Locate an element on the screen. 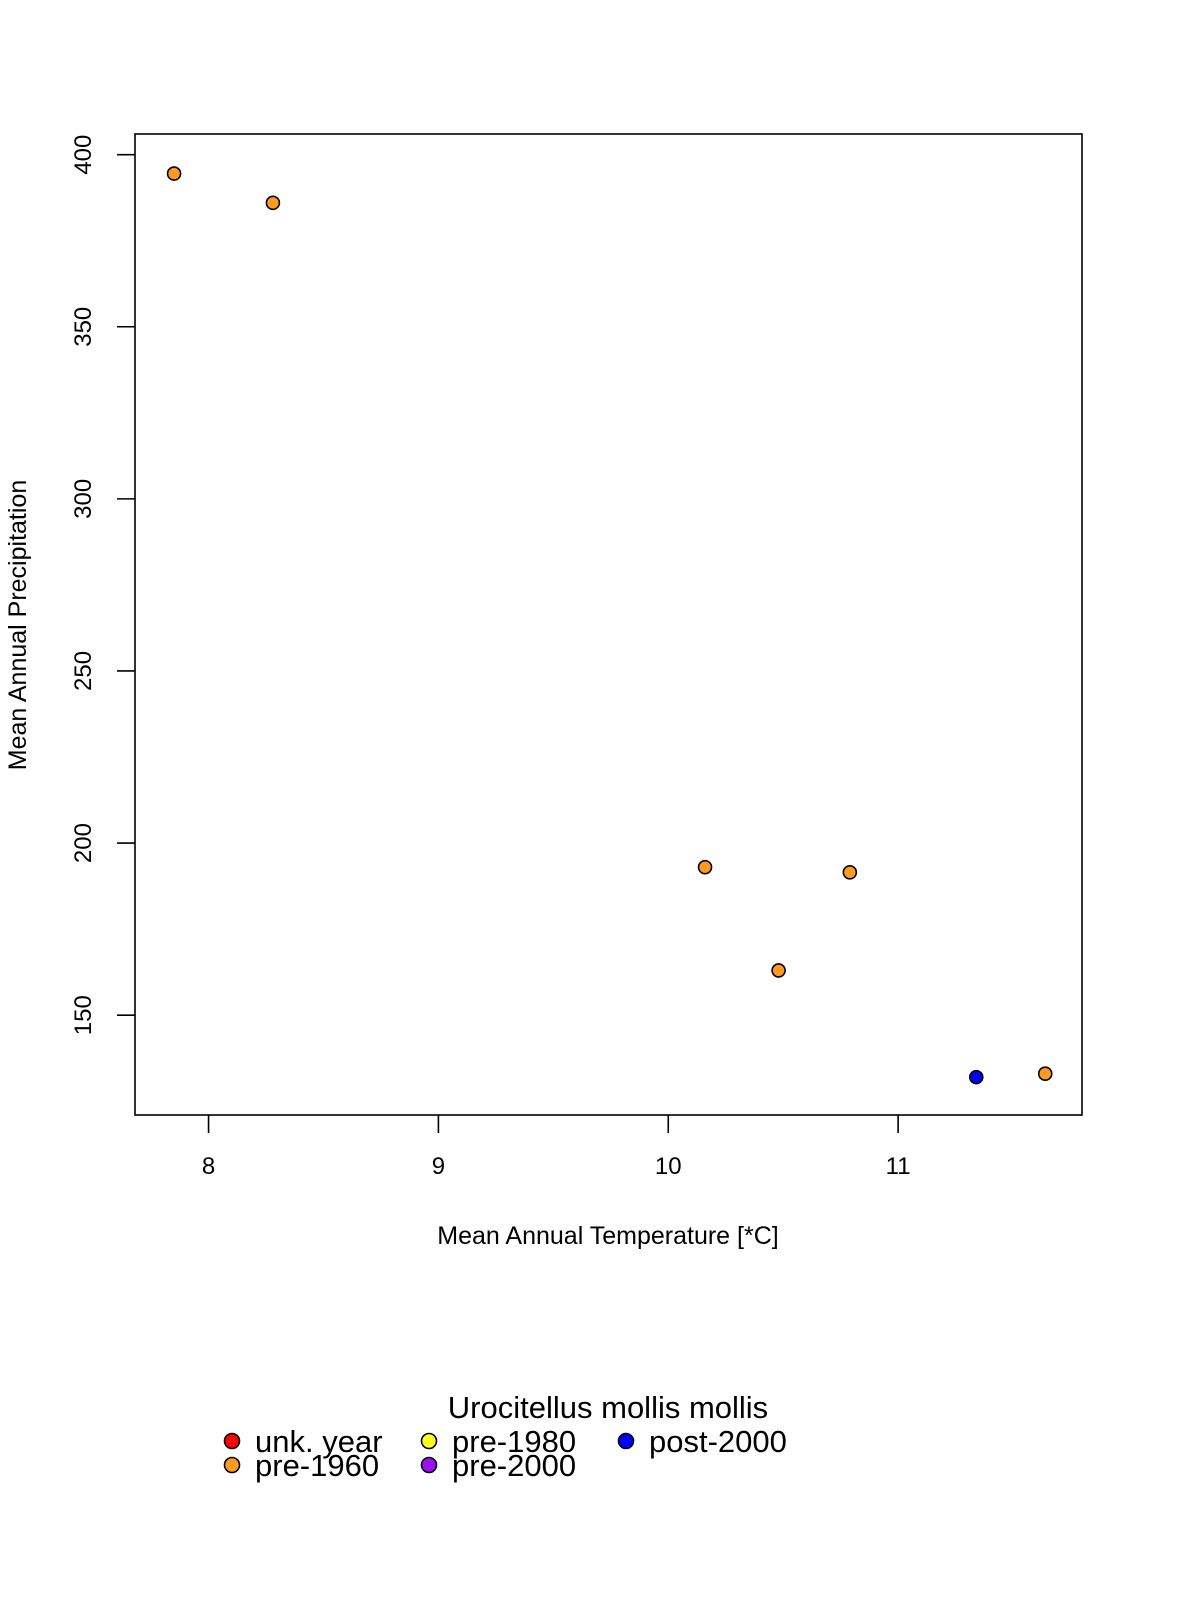 This screenshot has width=1200, height=1600. y-axis: 150 200 250 300 350 400 is located at coordinates (102, 585).